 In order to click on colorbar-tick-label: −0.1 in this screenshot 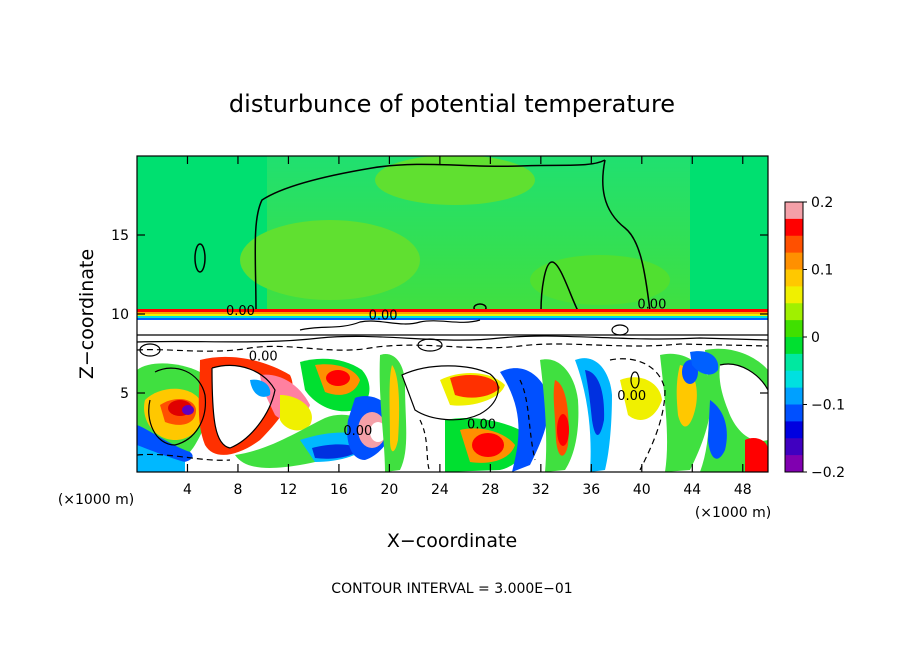, I will do `click(828, 406)`.